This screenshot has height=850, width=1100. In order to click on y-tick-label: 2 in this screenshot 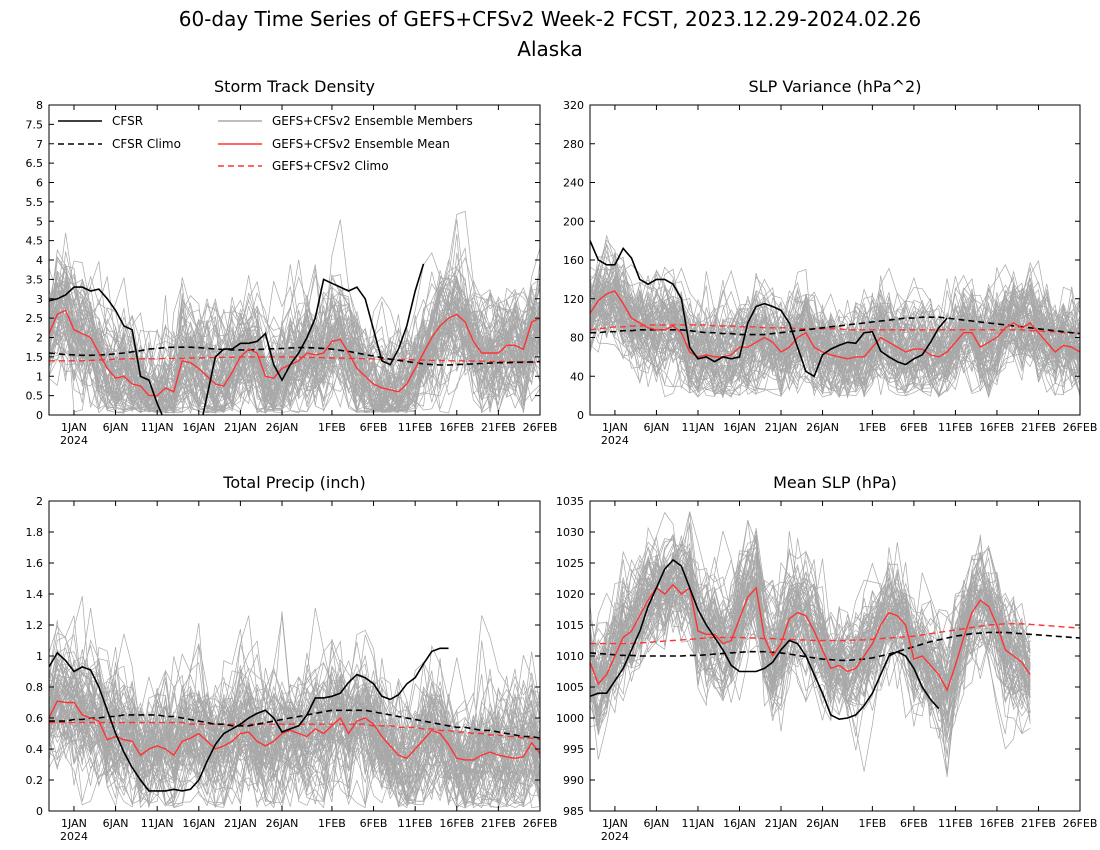, I will do `click(39, 501)`.